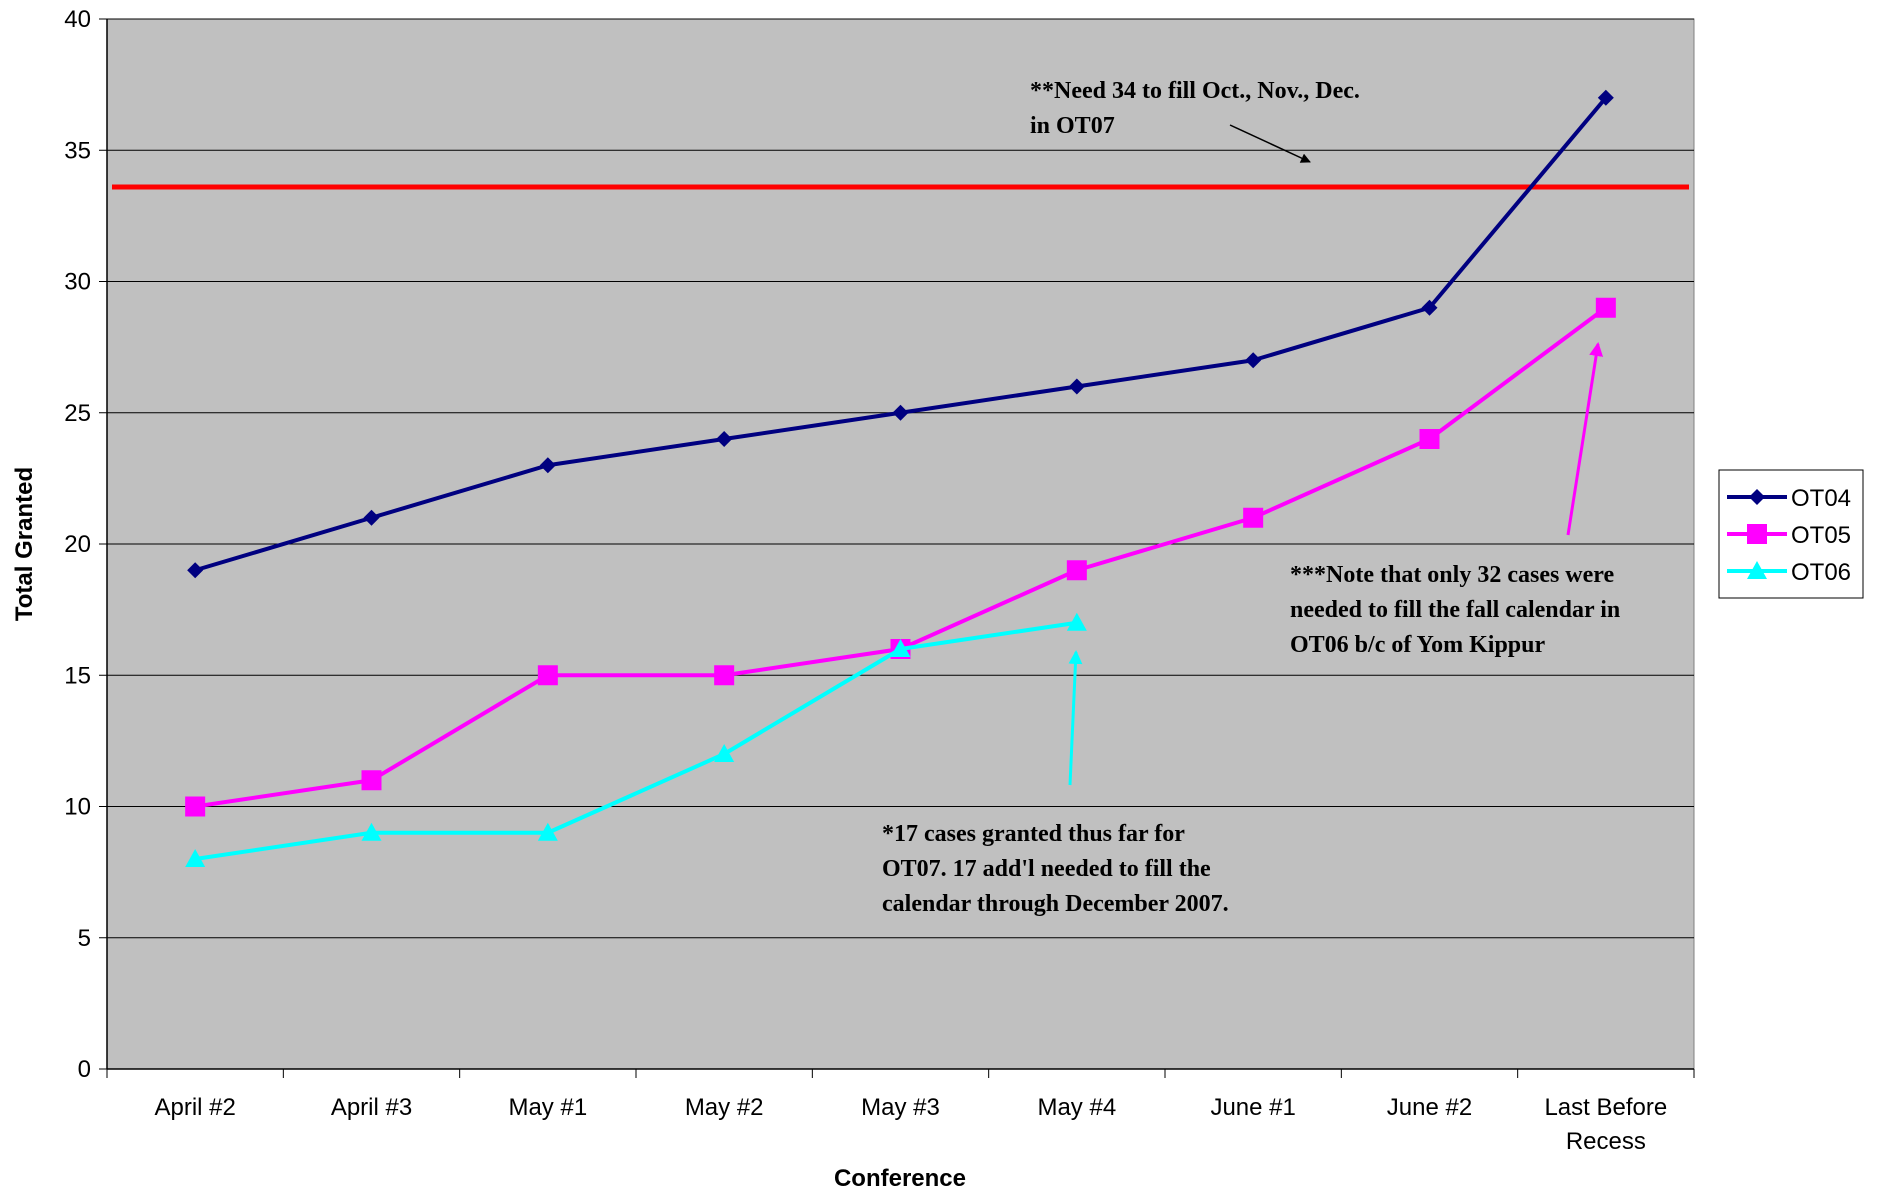  What do you see at coordinates (1821, 572) in the screenshot?
I see `legend-label: OT06` at bounding box center [1821, 572].